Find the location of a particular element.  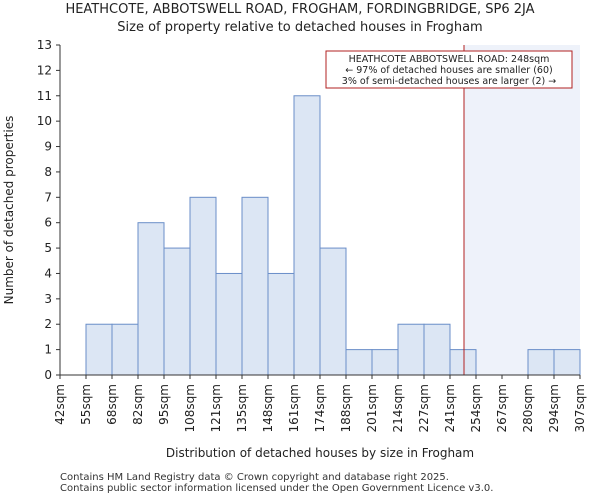

y-tick-label: 8 is located at coordinates (48, 172).